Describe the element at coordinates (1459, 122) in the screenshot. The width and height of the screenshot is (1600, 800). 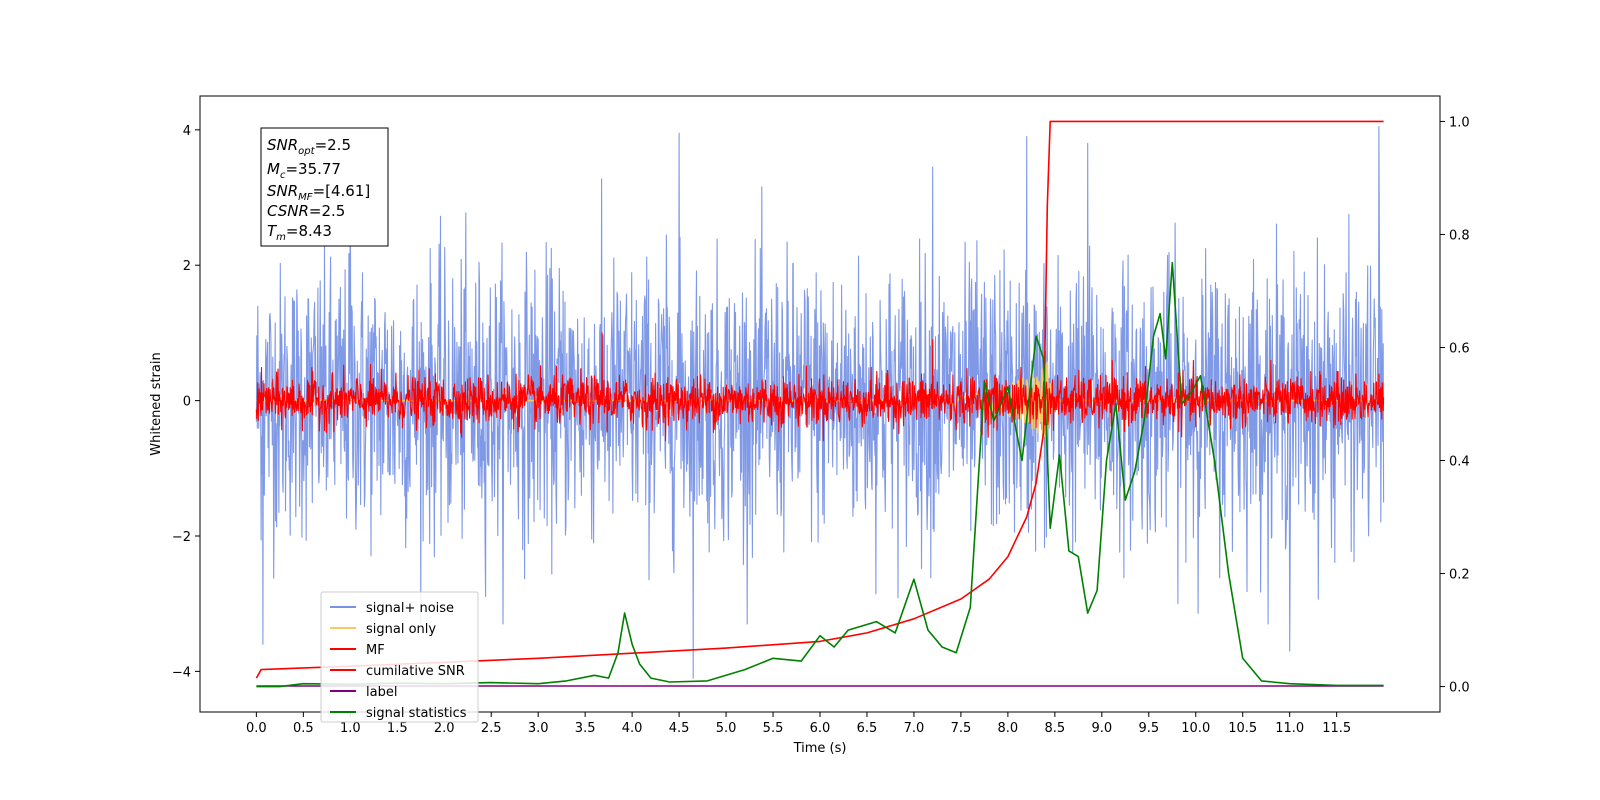
I see `y2-tick-label: 1.0` at that location.